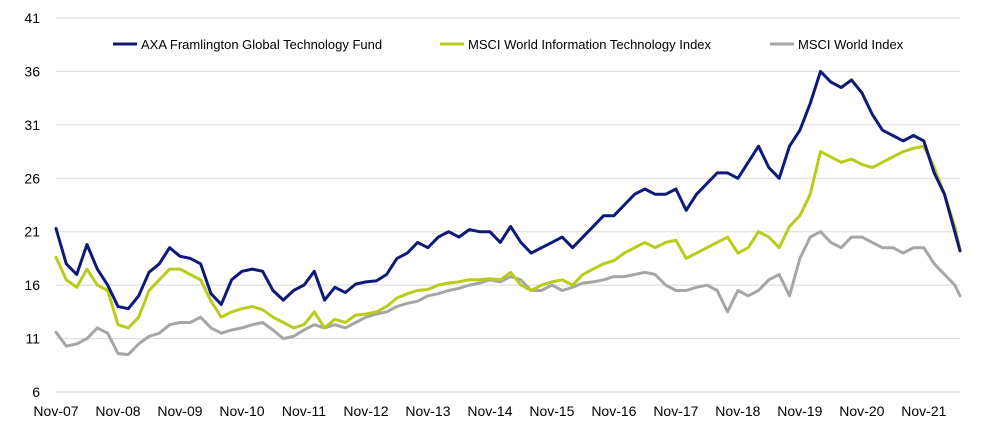  I want to click on x-tick-label: Nov-11, so click(304, 411).